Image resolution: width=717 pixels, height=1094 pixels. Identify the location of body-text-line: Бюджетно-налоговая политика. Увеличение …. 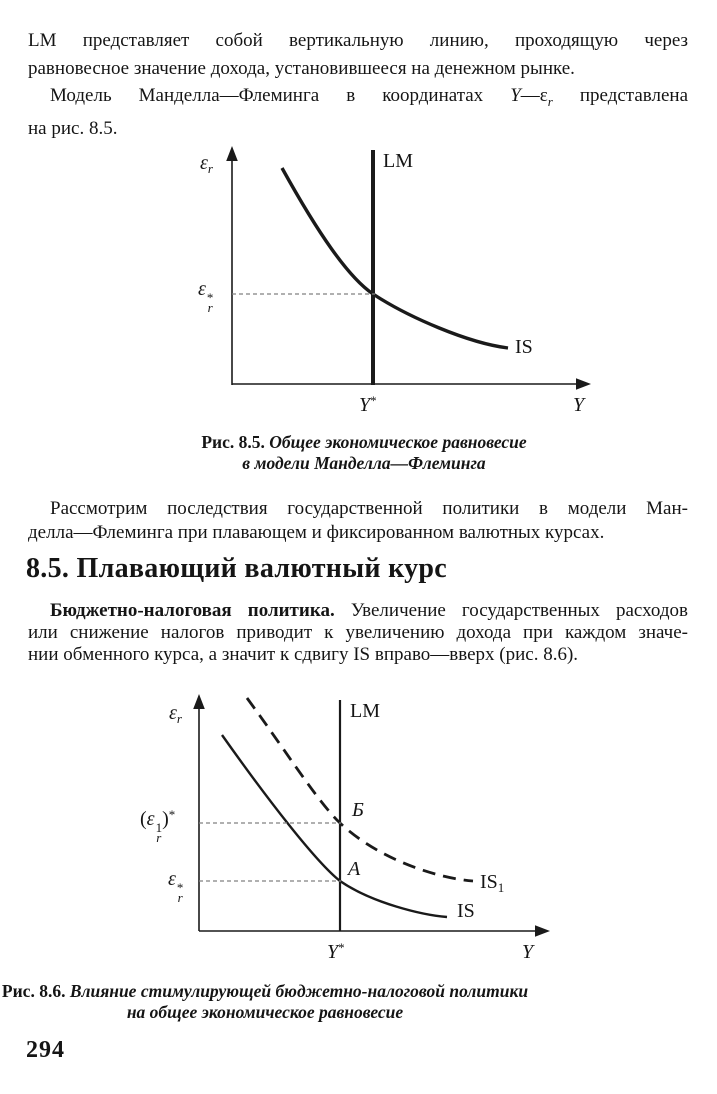
(369, 610).